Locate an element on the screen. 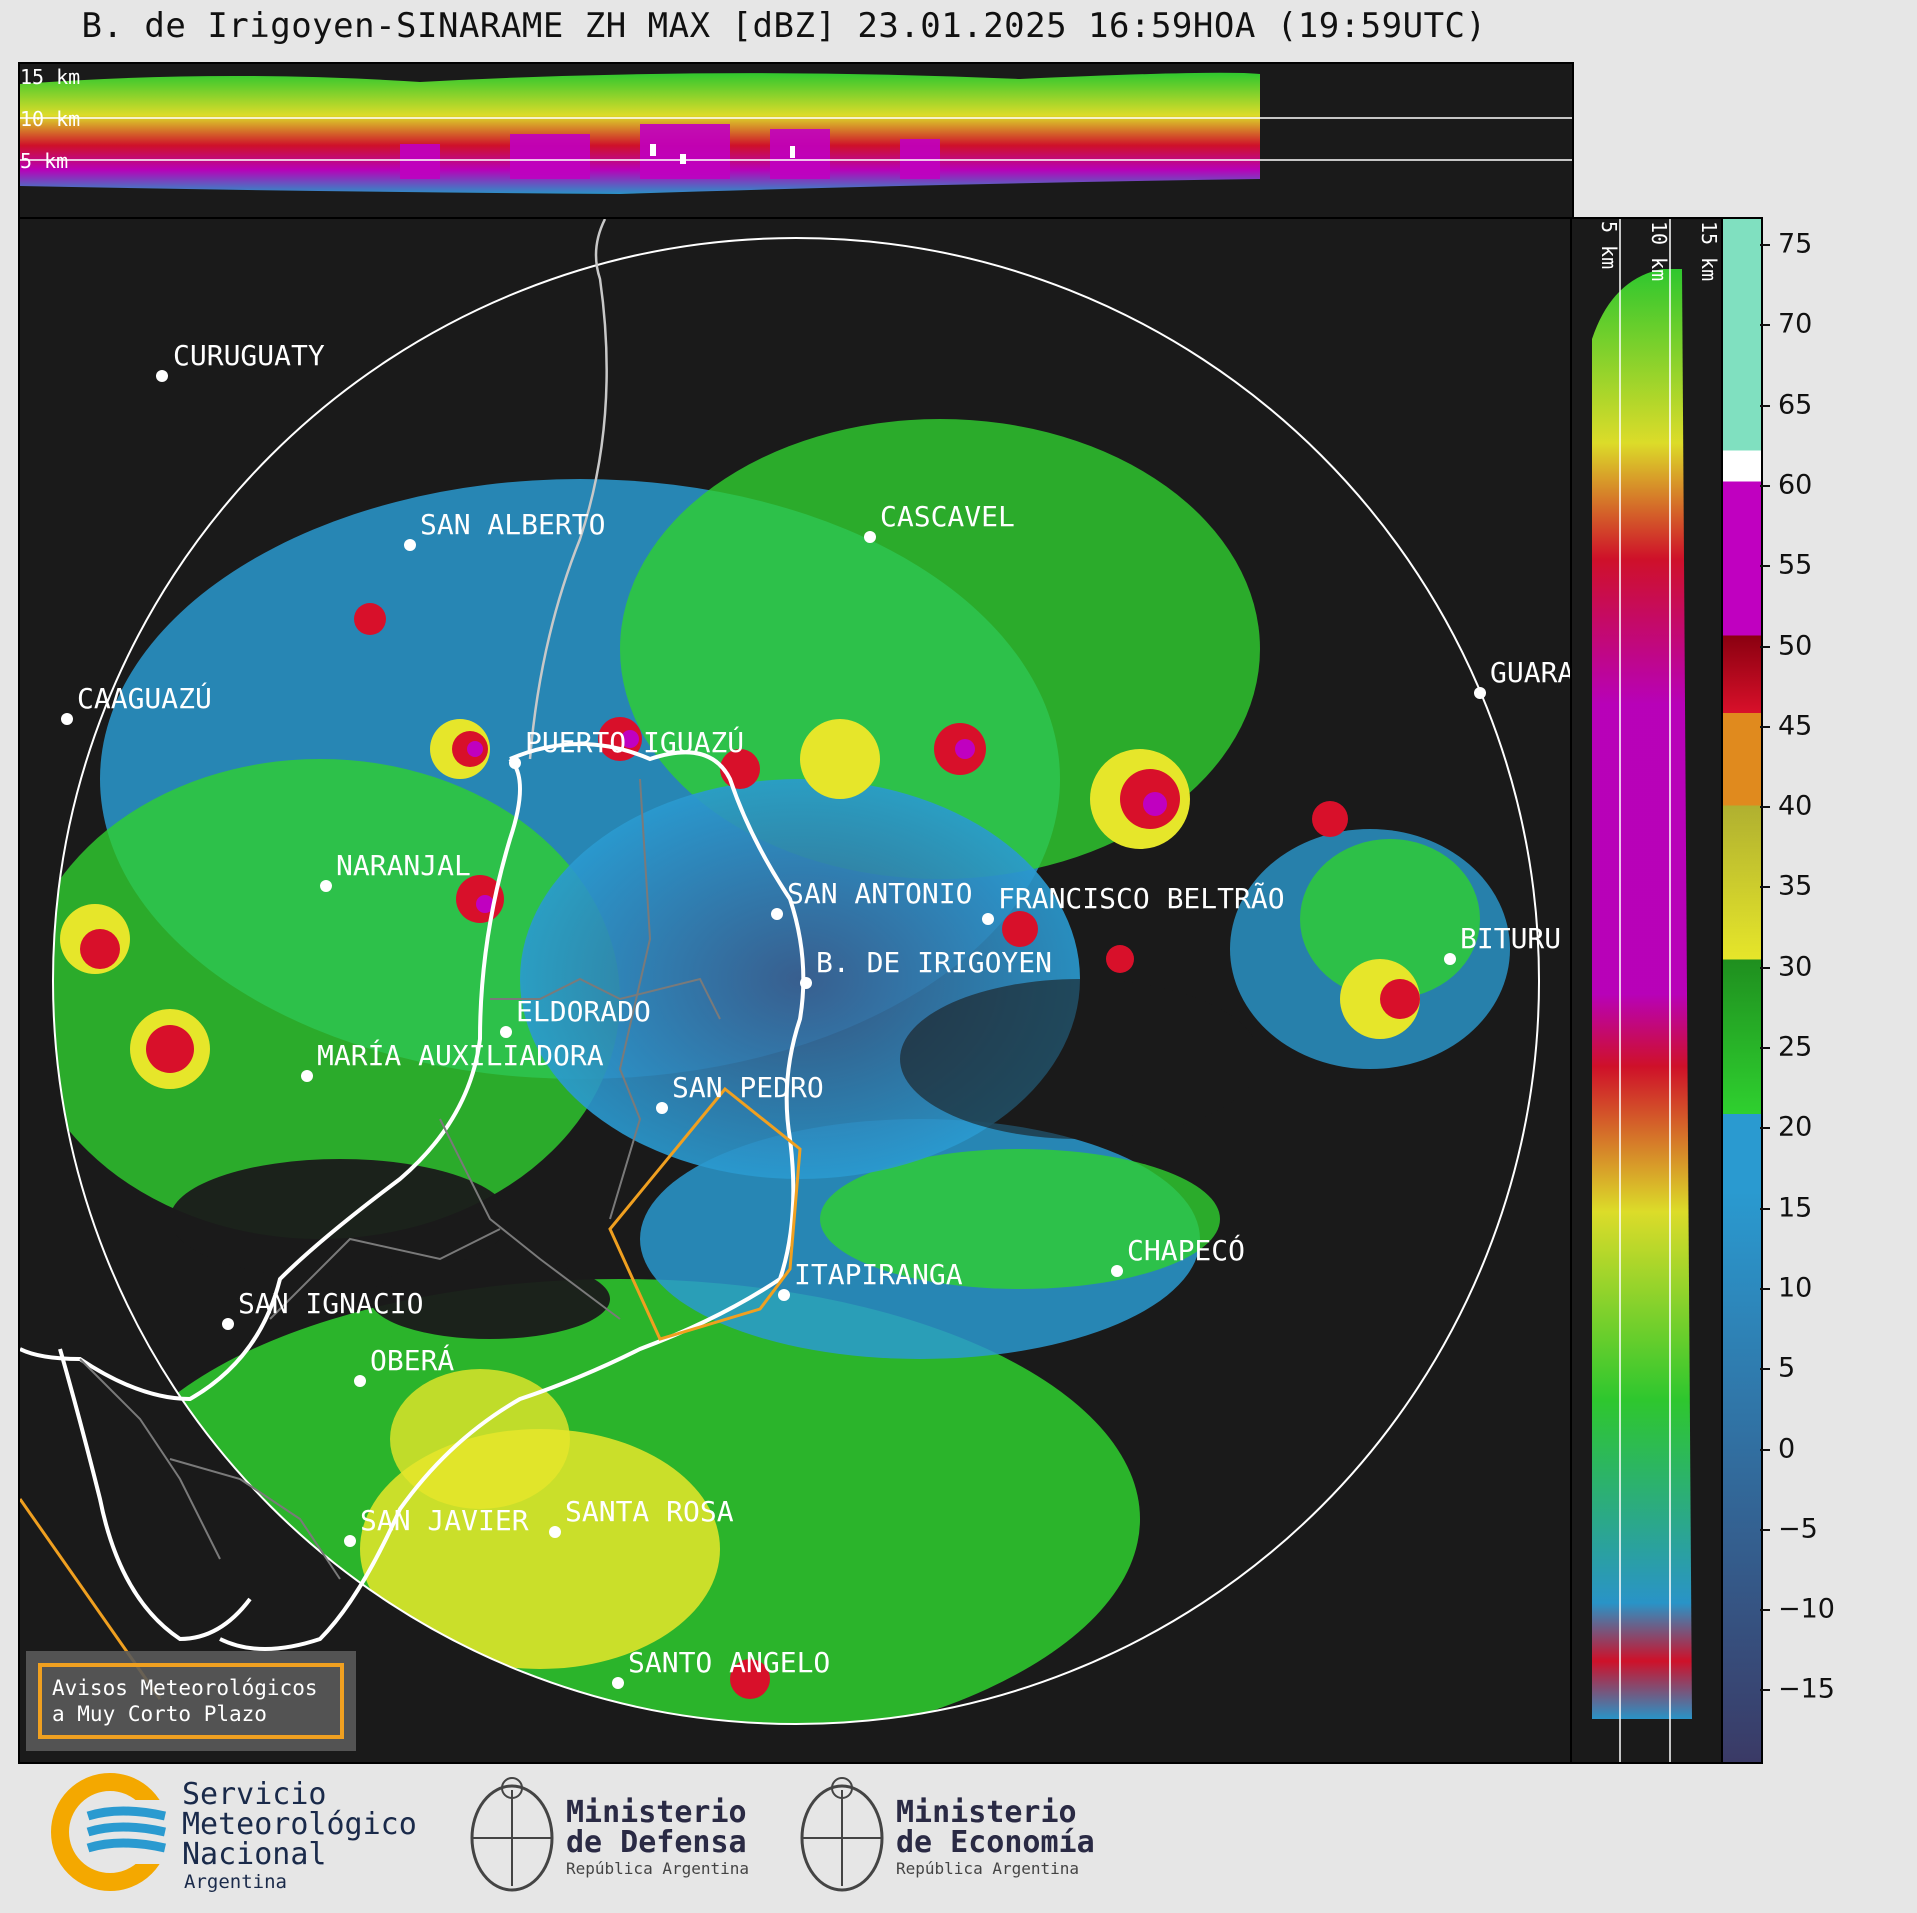 This screenshot has width=1917, height=1913. warning-legend: Avisos Meteorológicos a Muy Corto Plazo is located at coordinates (191, 1701).